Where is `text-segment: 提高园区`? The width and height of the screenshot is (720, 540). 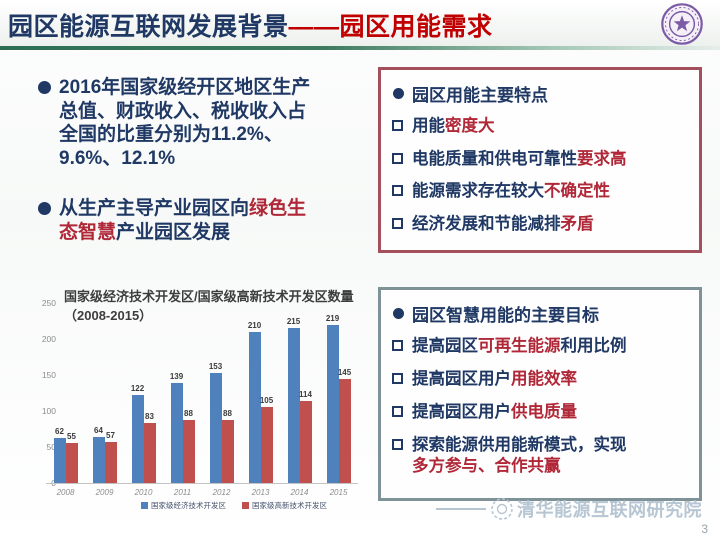 text-segment: 提高园区 is located at coordinates (445, 346).